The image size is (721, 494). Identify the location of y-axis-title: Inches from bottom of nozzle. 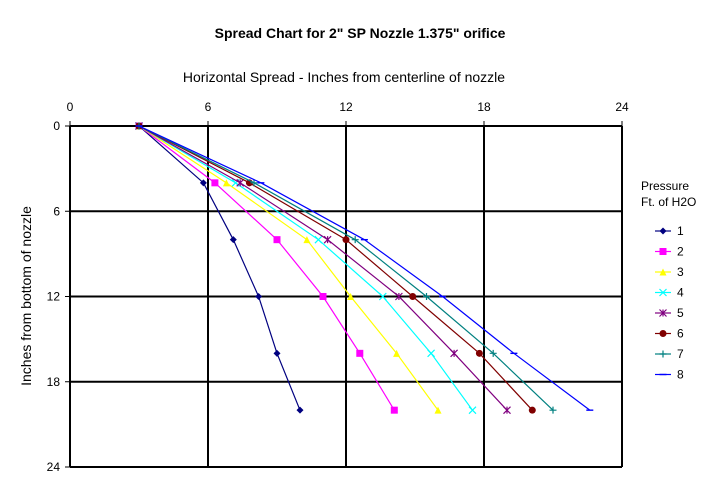
(26, 296).